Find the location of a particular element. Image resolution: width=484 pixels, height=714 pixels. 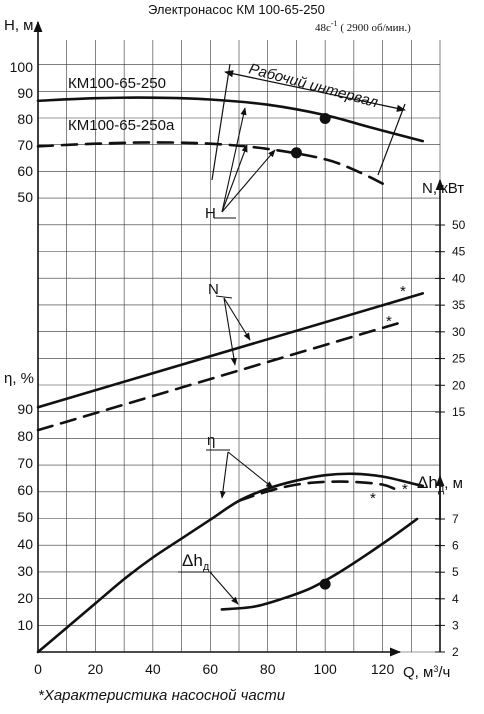

dh-pointer is located at coordinates (208, 588).